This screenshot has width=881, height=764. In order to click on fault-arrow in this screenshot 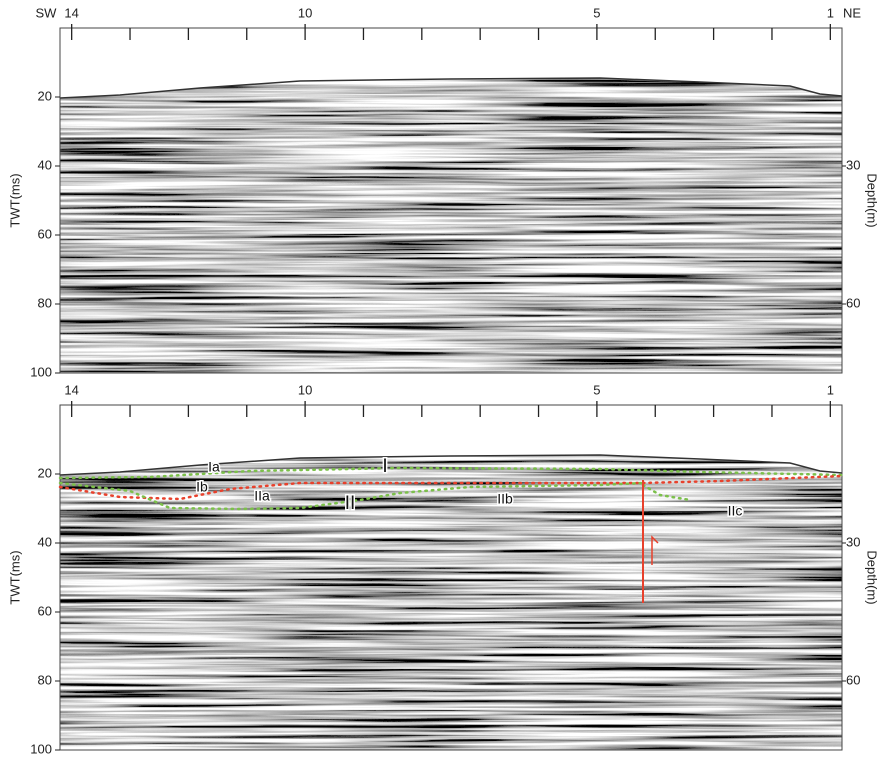, I will do `click(655, 550)`.